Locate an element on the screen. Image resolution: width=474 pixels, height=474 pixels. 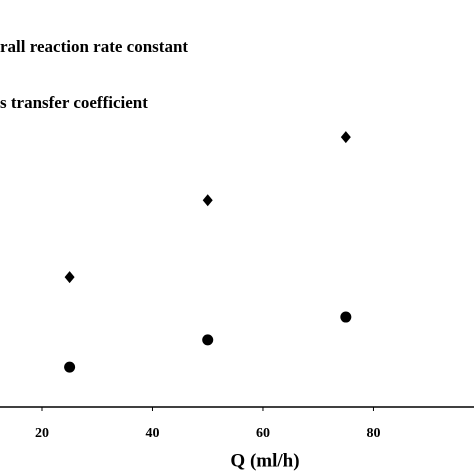
x-tick-label: 20 is located at coordinates (42, 433).